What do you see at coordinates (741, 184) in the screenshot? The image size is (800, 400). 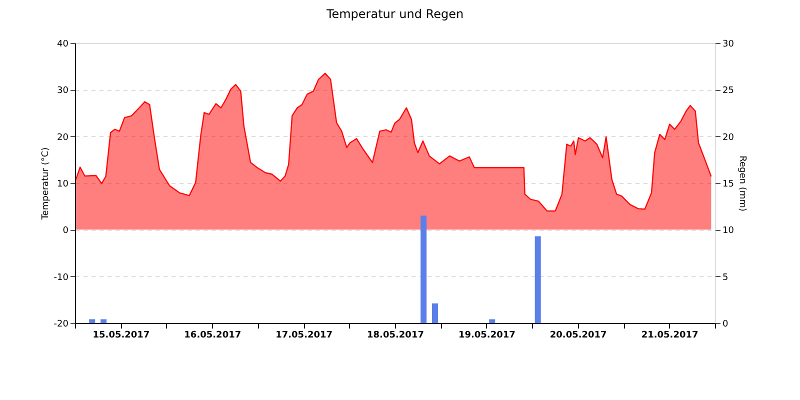 I see `y2-axis-title: Regen (mm)` at bounding box center [741, 184].